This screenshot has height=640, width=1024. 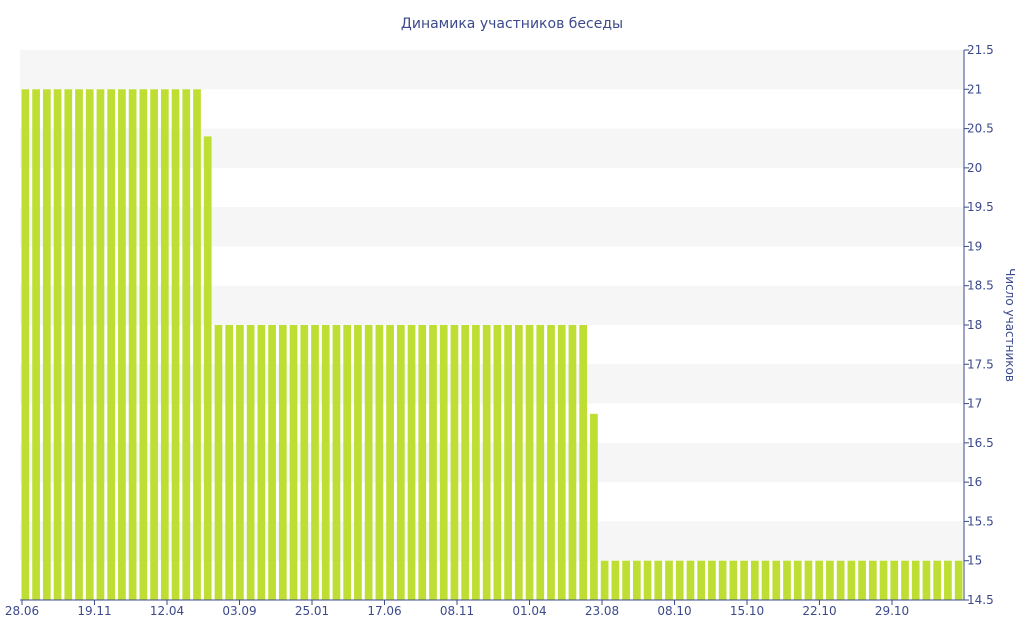 I want to click on y-tick-label: 19, so click(x=974, y=246).